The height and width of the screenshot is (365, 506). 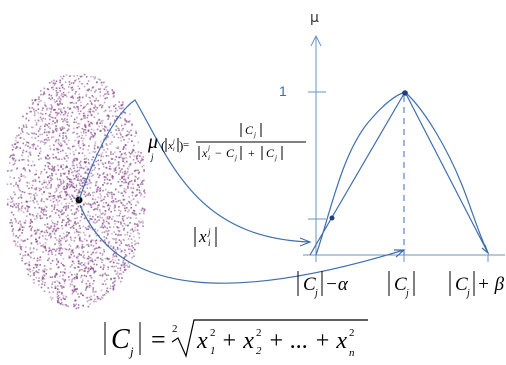 I want to click on point-label: x i j, so click(x=205, y=237).